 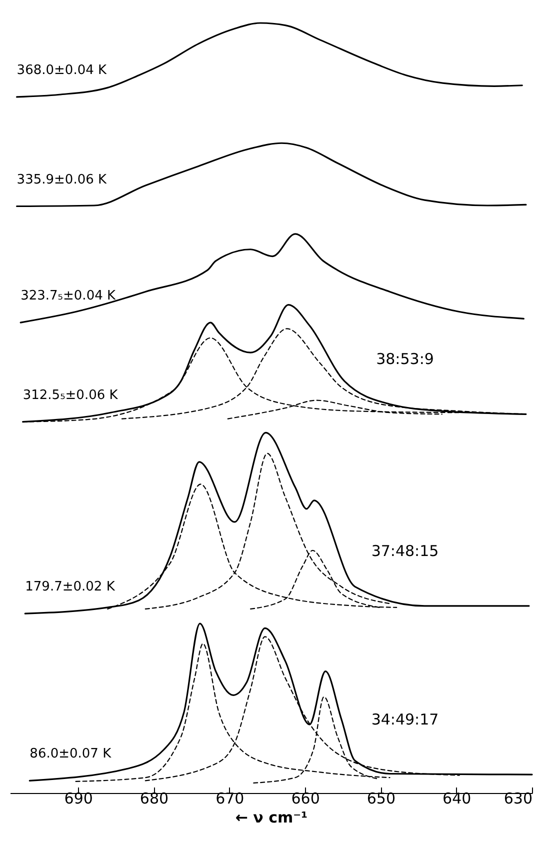 What do you see at coordinates (71, 754) in the screenshot?
I see `series-label: 86.0±0.07 K` at bounding box center [71, 754].